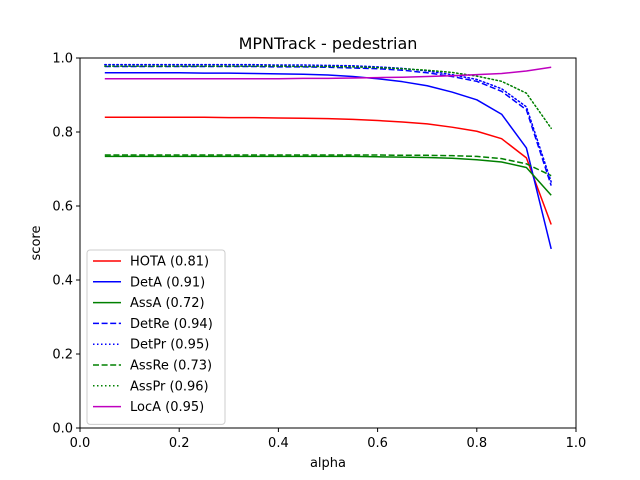 The image size is (640, 480). I want to click on y-tick-label: 1.0, so click(62, 59).